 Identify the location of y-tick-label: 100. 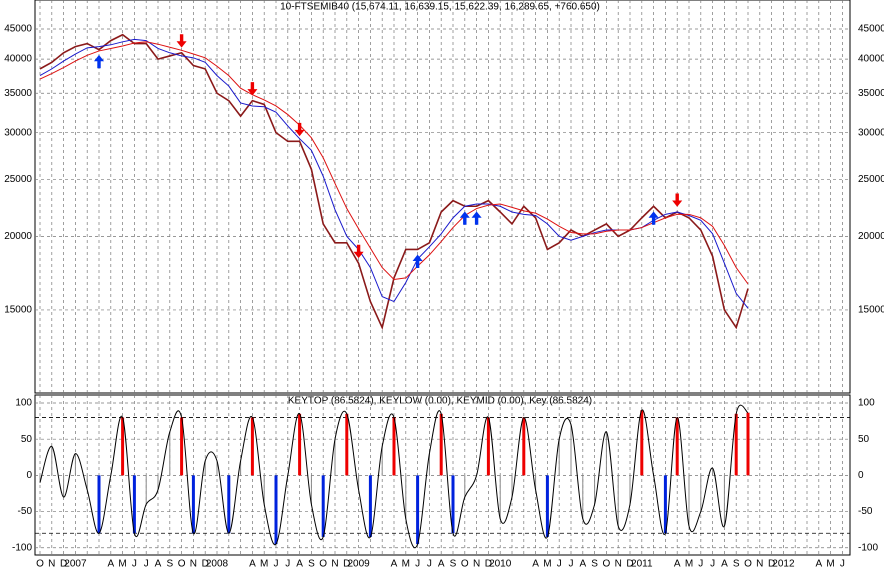
(23, 403).